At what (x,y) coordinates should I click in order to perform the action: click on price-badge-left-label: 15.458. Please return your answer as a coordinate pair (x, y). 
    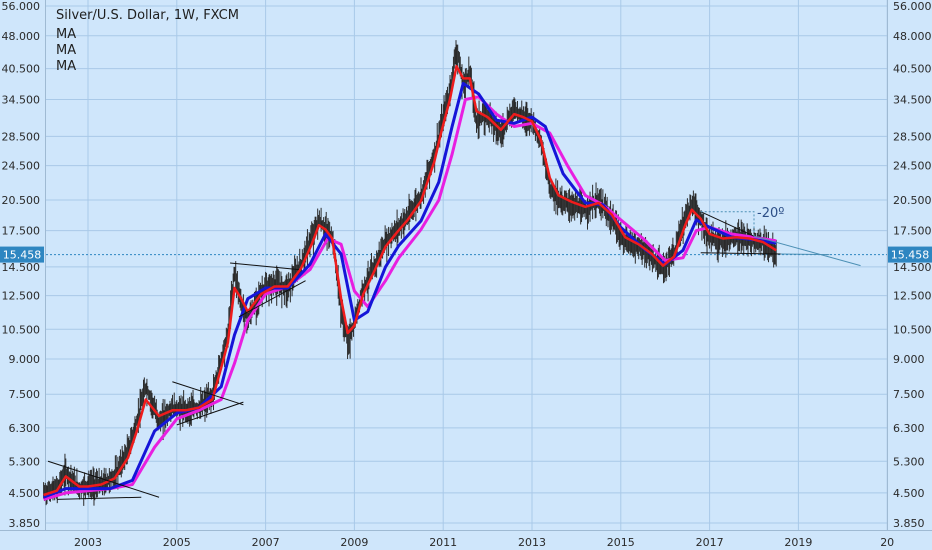
    Looking at the image, I should click on (22, 255).